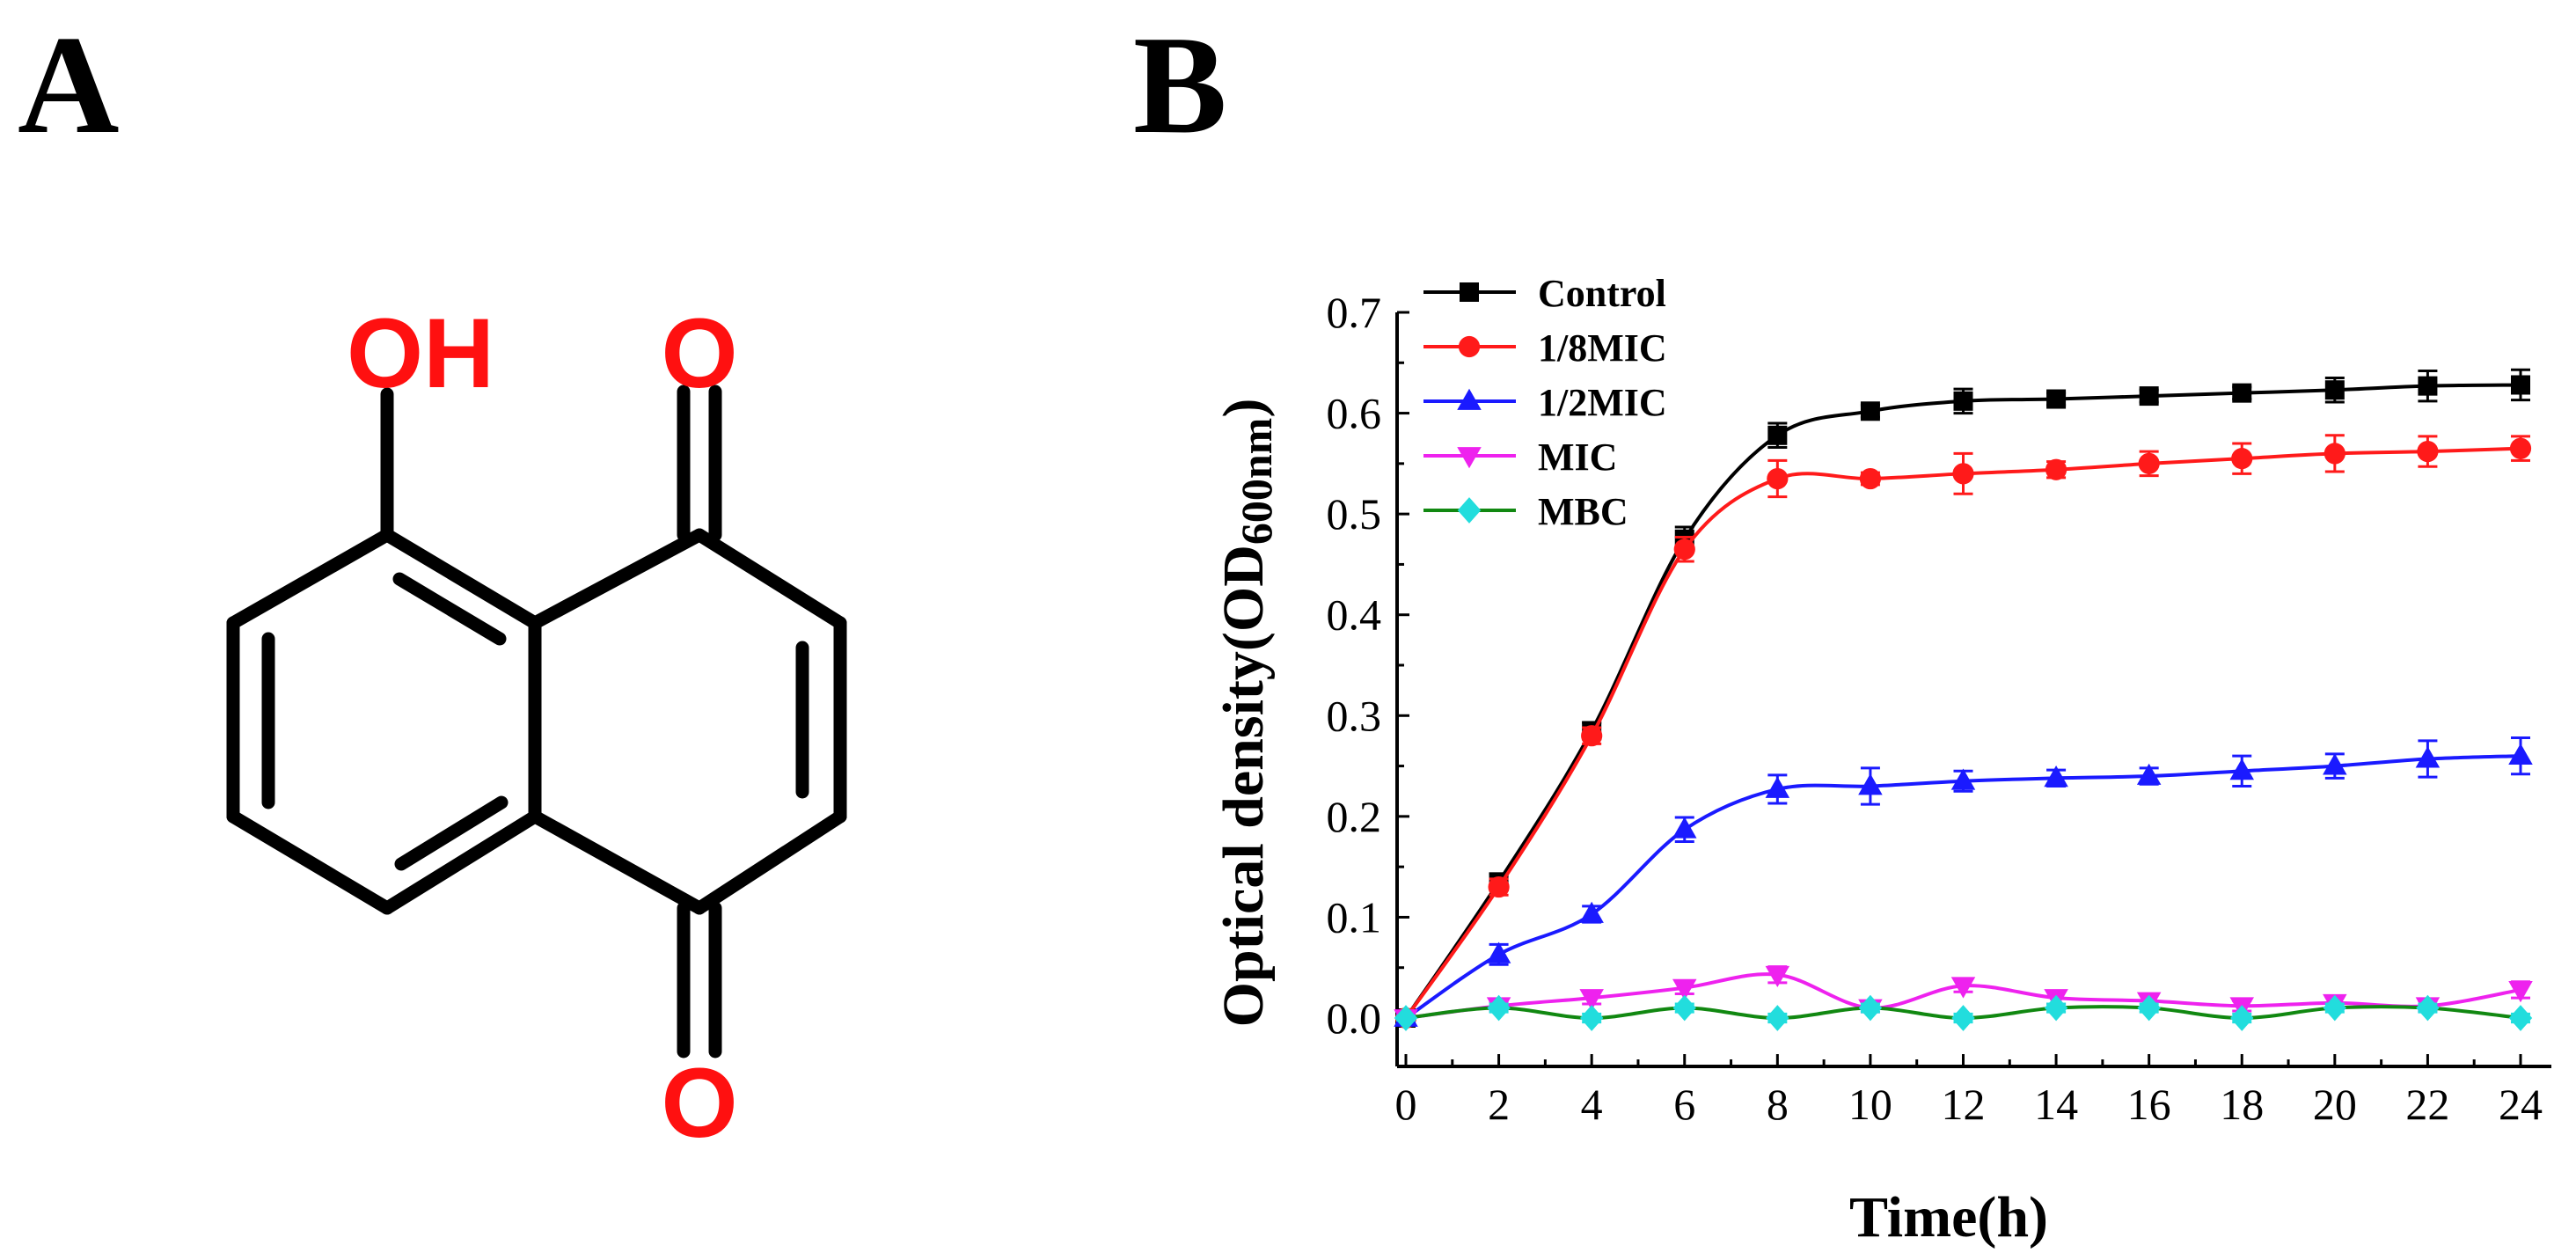  Describe the element at coordinates (1368, 665) in the screenshot. I see `y-axis-ticks: 0.0 0.1 0.2 0.3 0.4 0.5 0.6 0.7` at that location.